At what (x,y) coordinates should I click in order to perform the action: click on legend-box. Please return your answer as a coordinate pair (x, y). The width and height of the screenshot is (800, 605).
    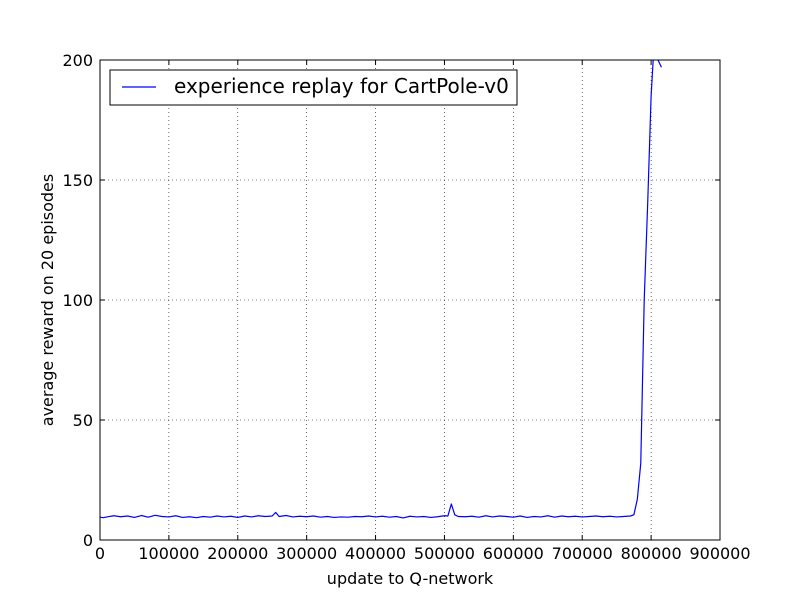
    Looking at the image, I should click on (313, 87).